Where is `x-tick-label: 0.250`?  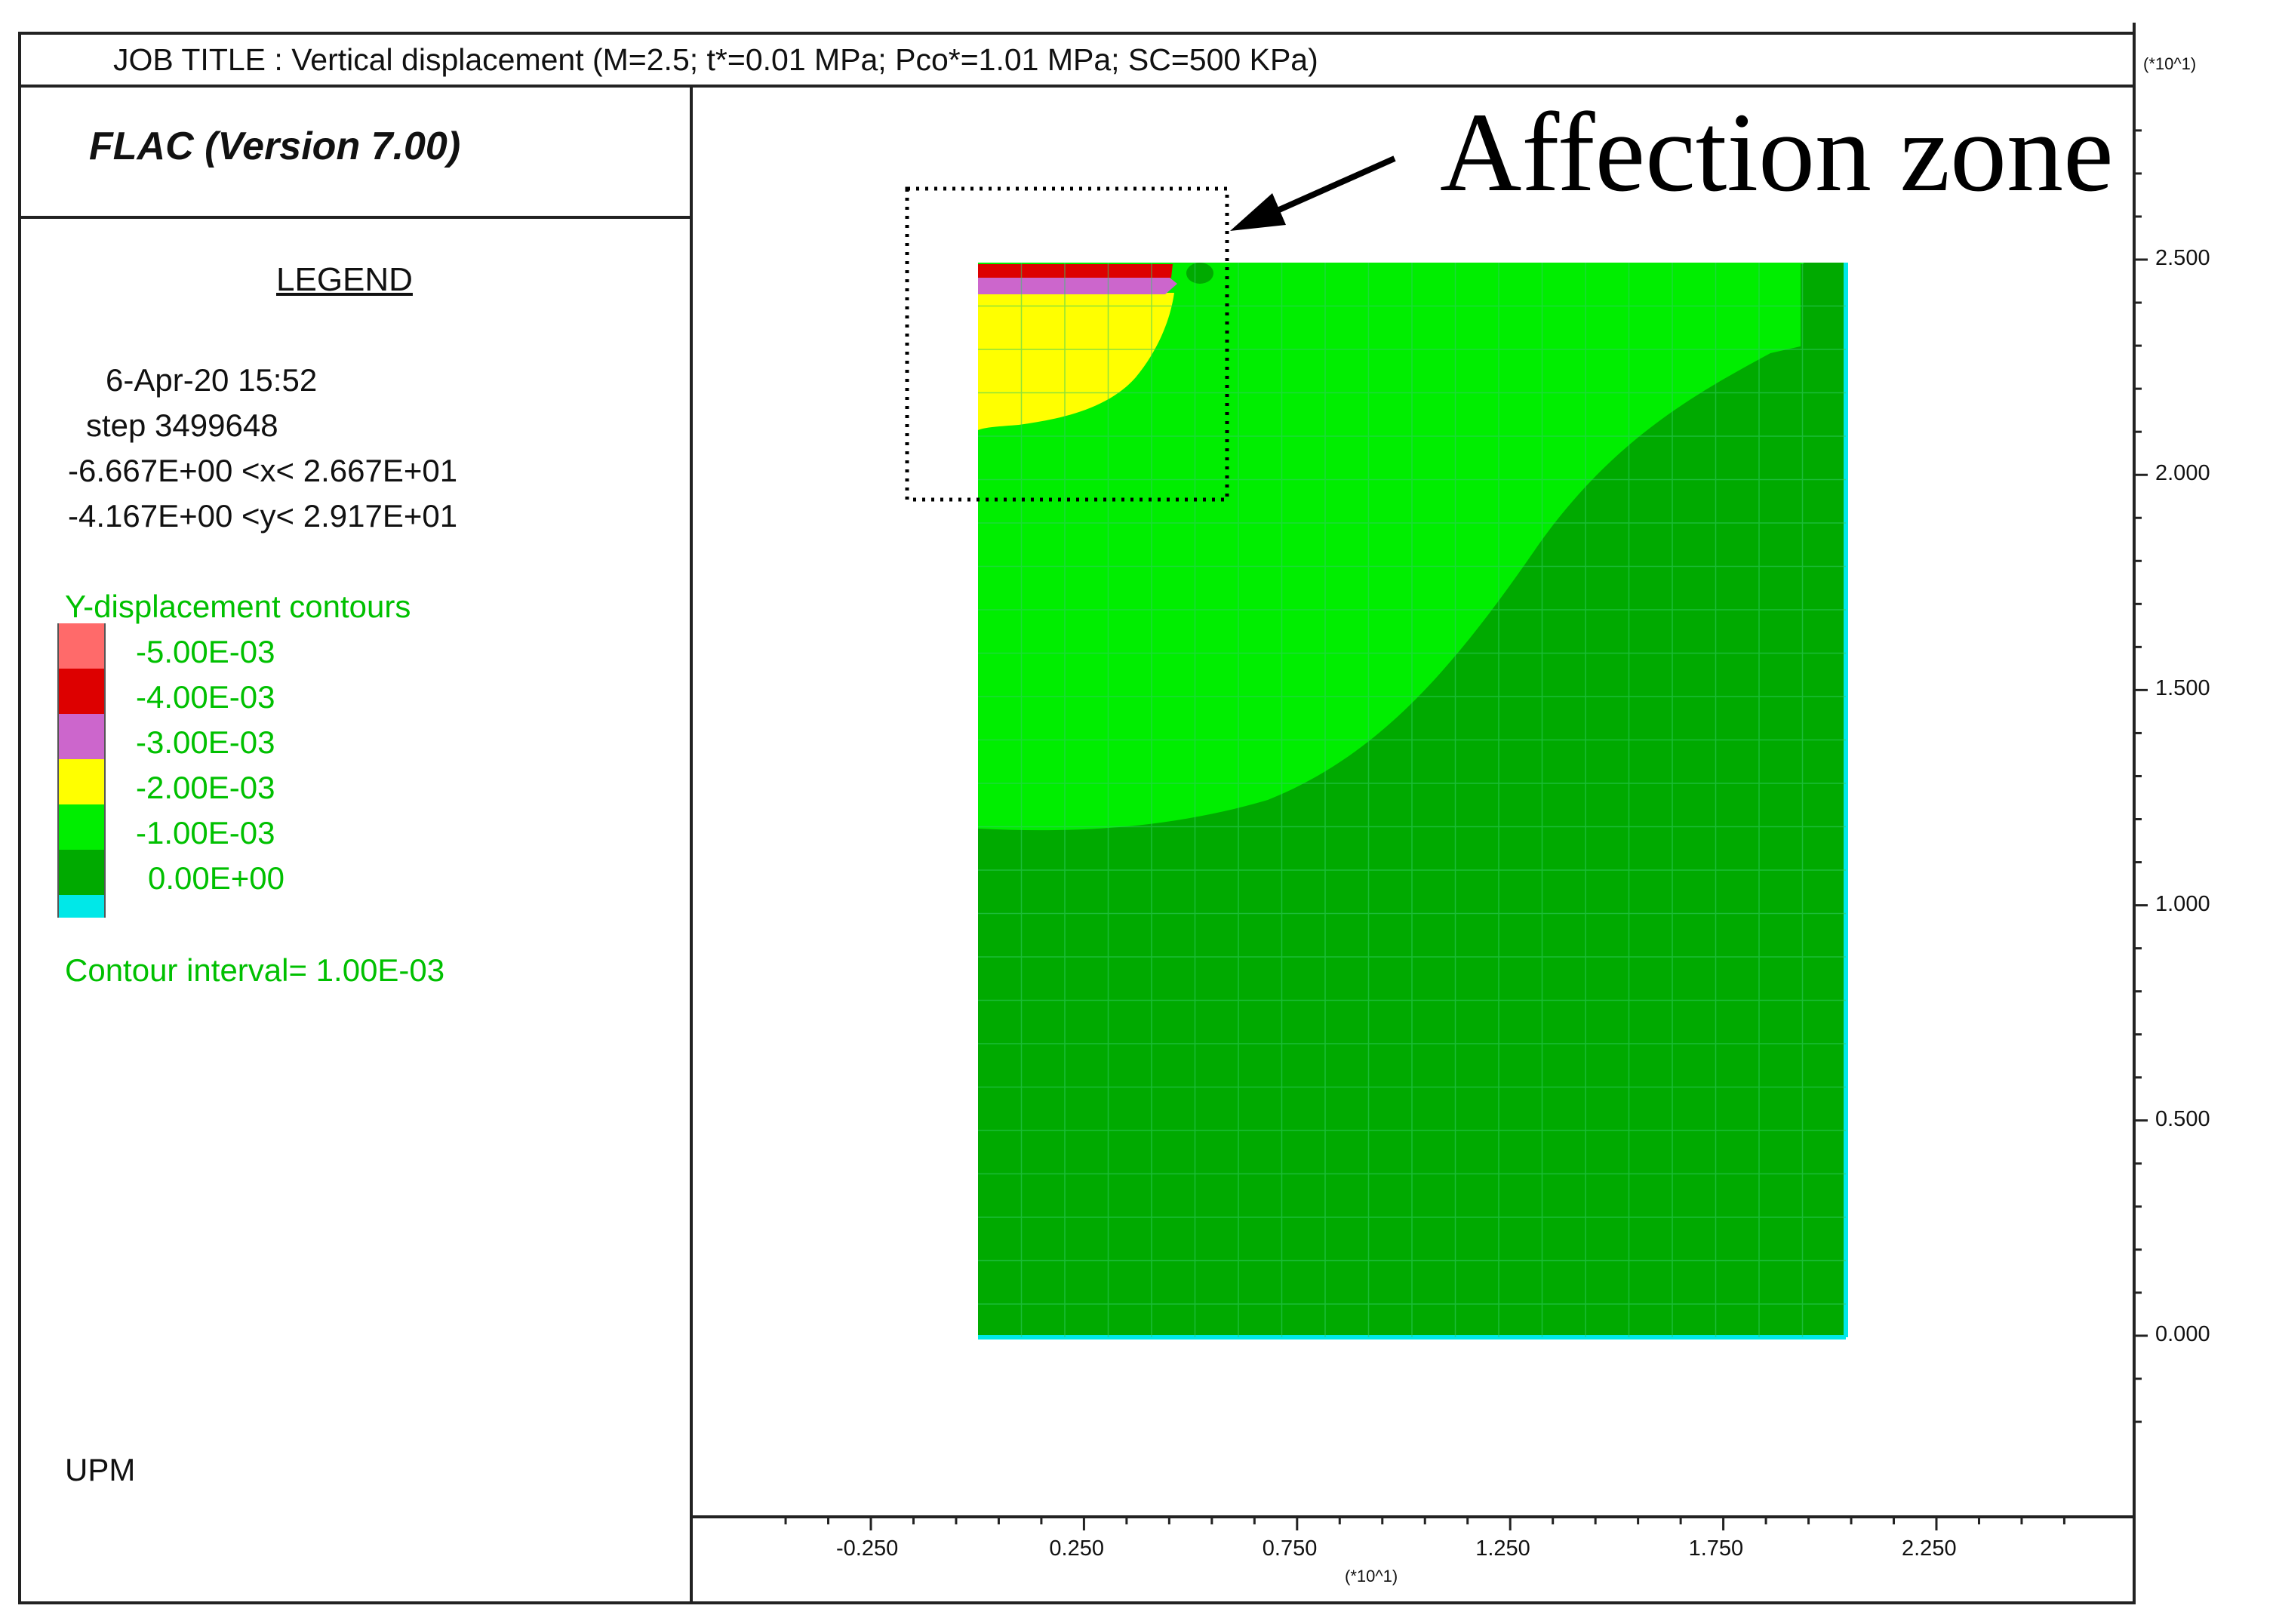 x-tick-label: 0.250 is located at coordinates (1076, 1548).